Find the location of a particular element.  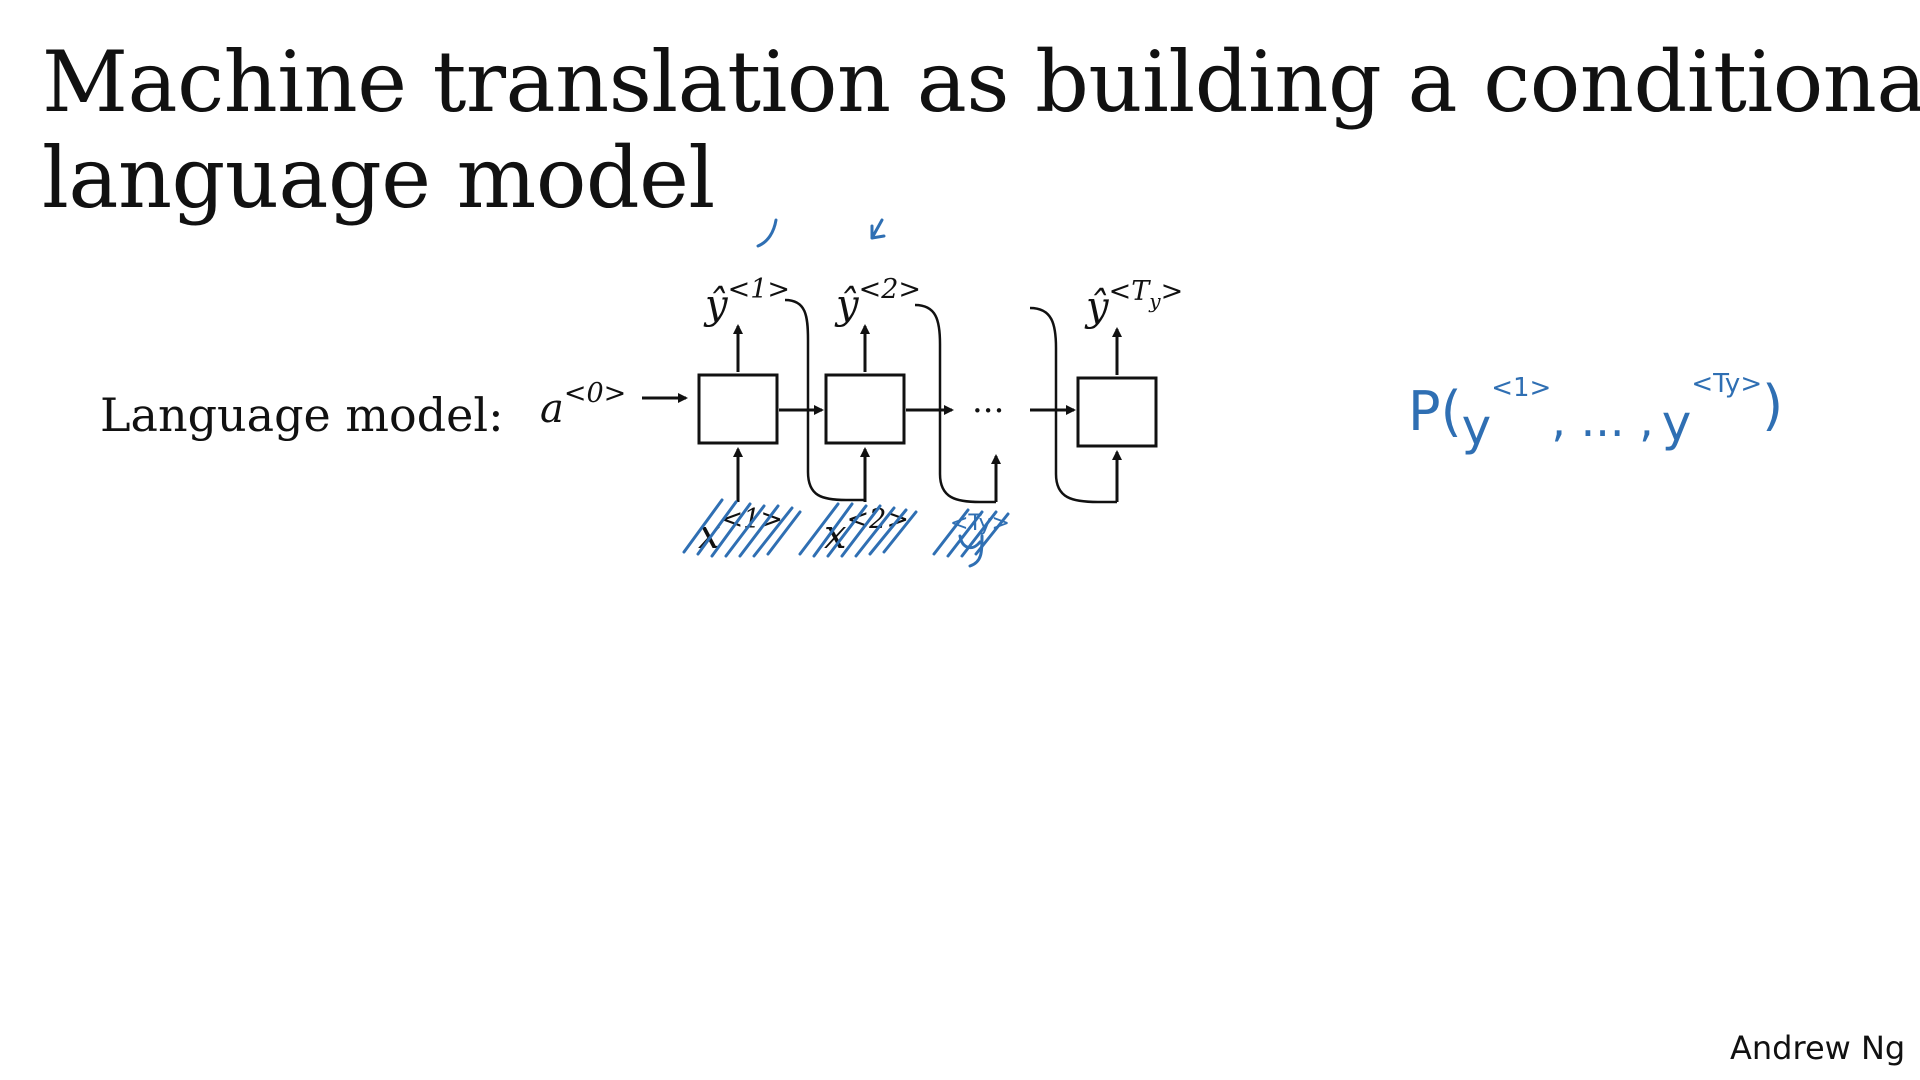

initial-activation-label: a<0> is located at coordinates (583, 405).